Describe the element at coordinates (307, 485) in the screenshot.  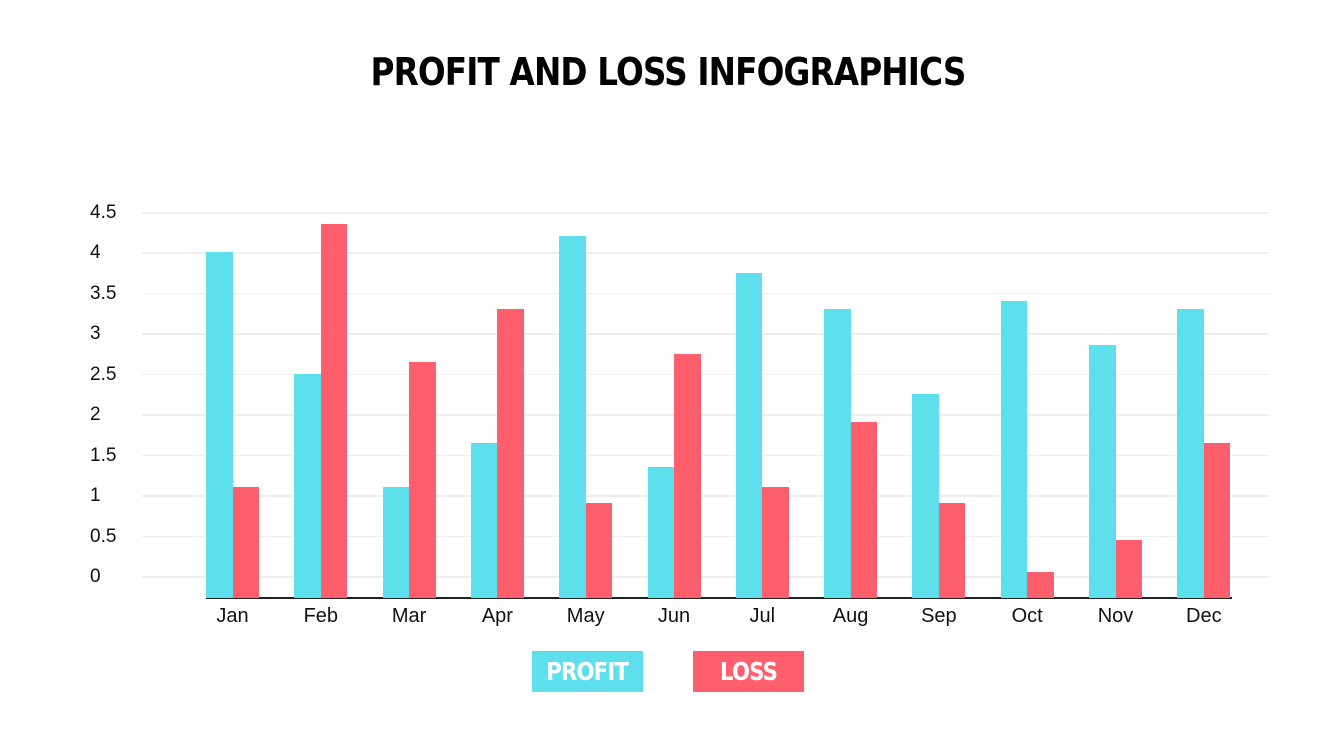
I see `profit-bar-feb` at that location.